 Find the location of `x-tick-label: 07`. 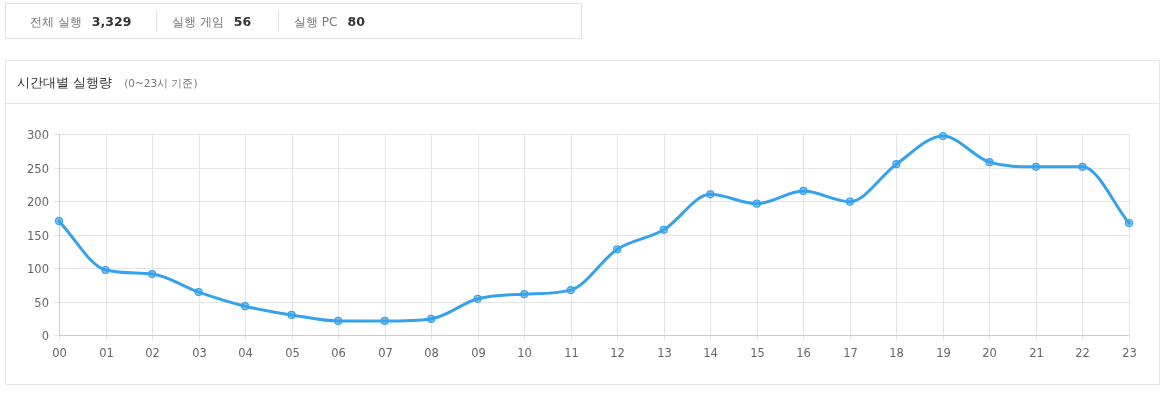

x-tick-label: 07 is located at coordinates (385, 353).